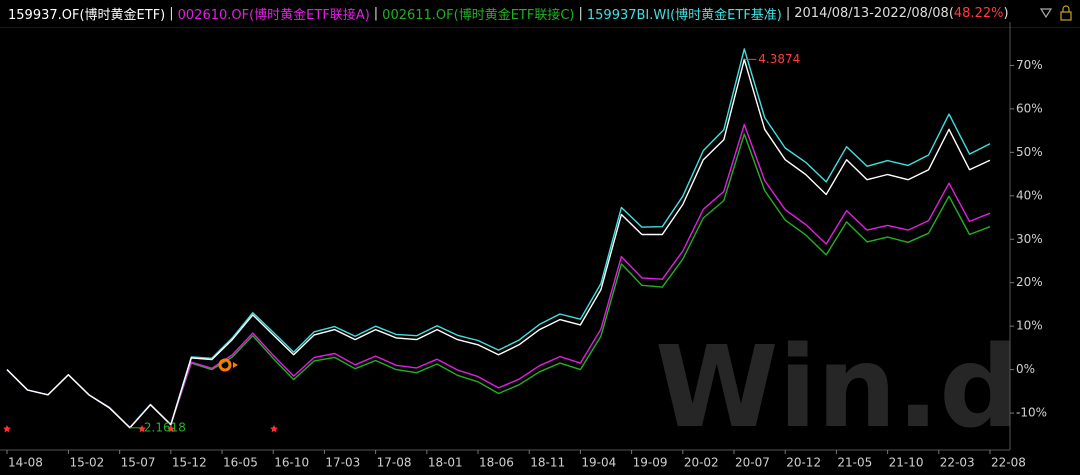 This screenshot has height=475, width=1080. What do you see at coordinates (86, 463) in the screenshot?
I see `x-tick-label: 15-02` at bounding box center [86, 463].